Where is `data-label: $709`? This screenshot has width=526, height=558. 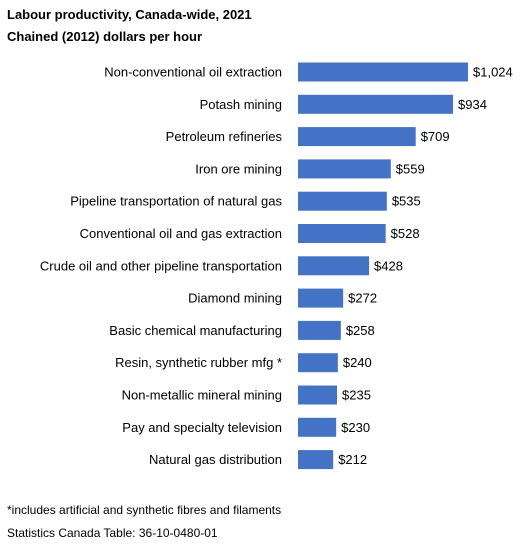
data-label: $709 is located at coordinates (435, 136).